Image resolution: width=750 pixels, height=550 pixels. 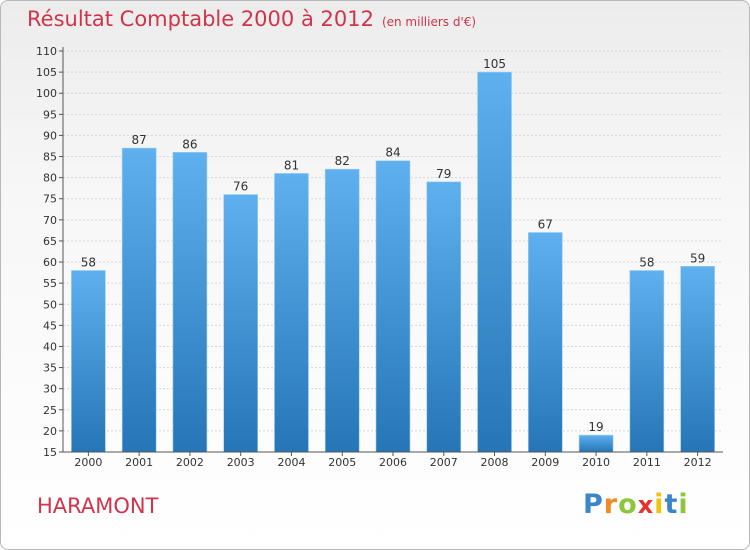 I want to click on data-label: 105, so click(x=494, y=64).